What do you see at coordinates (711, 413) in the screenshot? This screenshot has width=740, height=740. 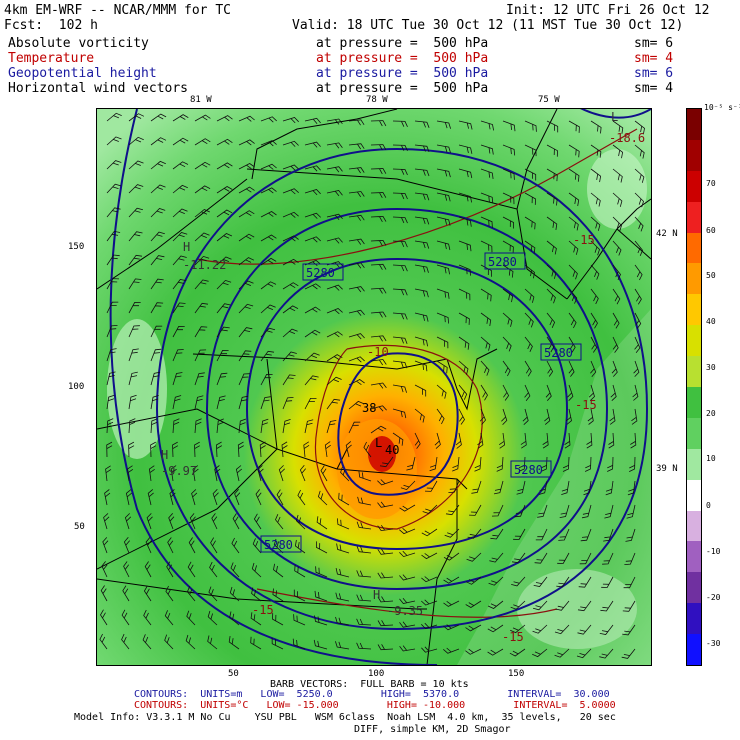 I see `colorbar-label: 20` at bounding box center [711, 413].